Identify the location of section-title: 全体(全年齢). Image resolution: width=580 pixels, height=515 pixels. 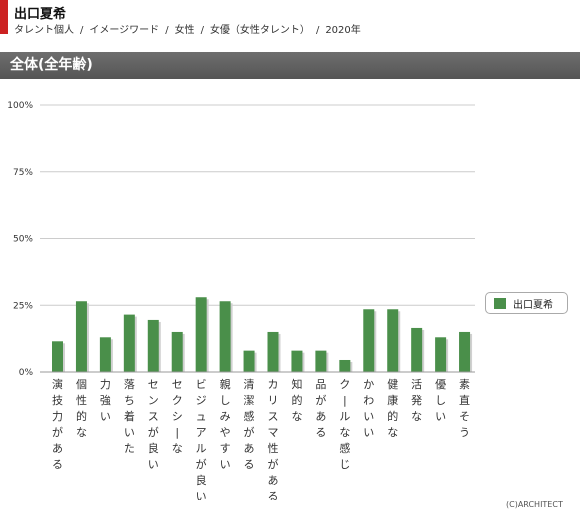
(290, 65).